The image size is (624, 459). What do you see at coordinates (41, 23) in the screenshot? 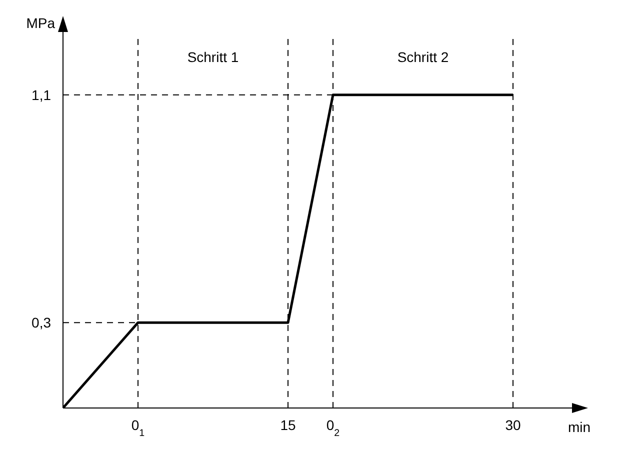
I see `y-axis-title: MPa` at bounding box center [41, 23].